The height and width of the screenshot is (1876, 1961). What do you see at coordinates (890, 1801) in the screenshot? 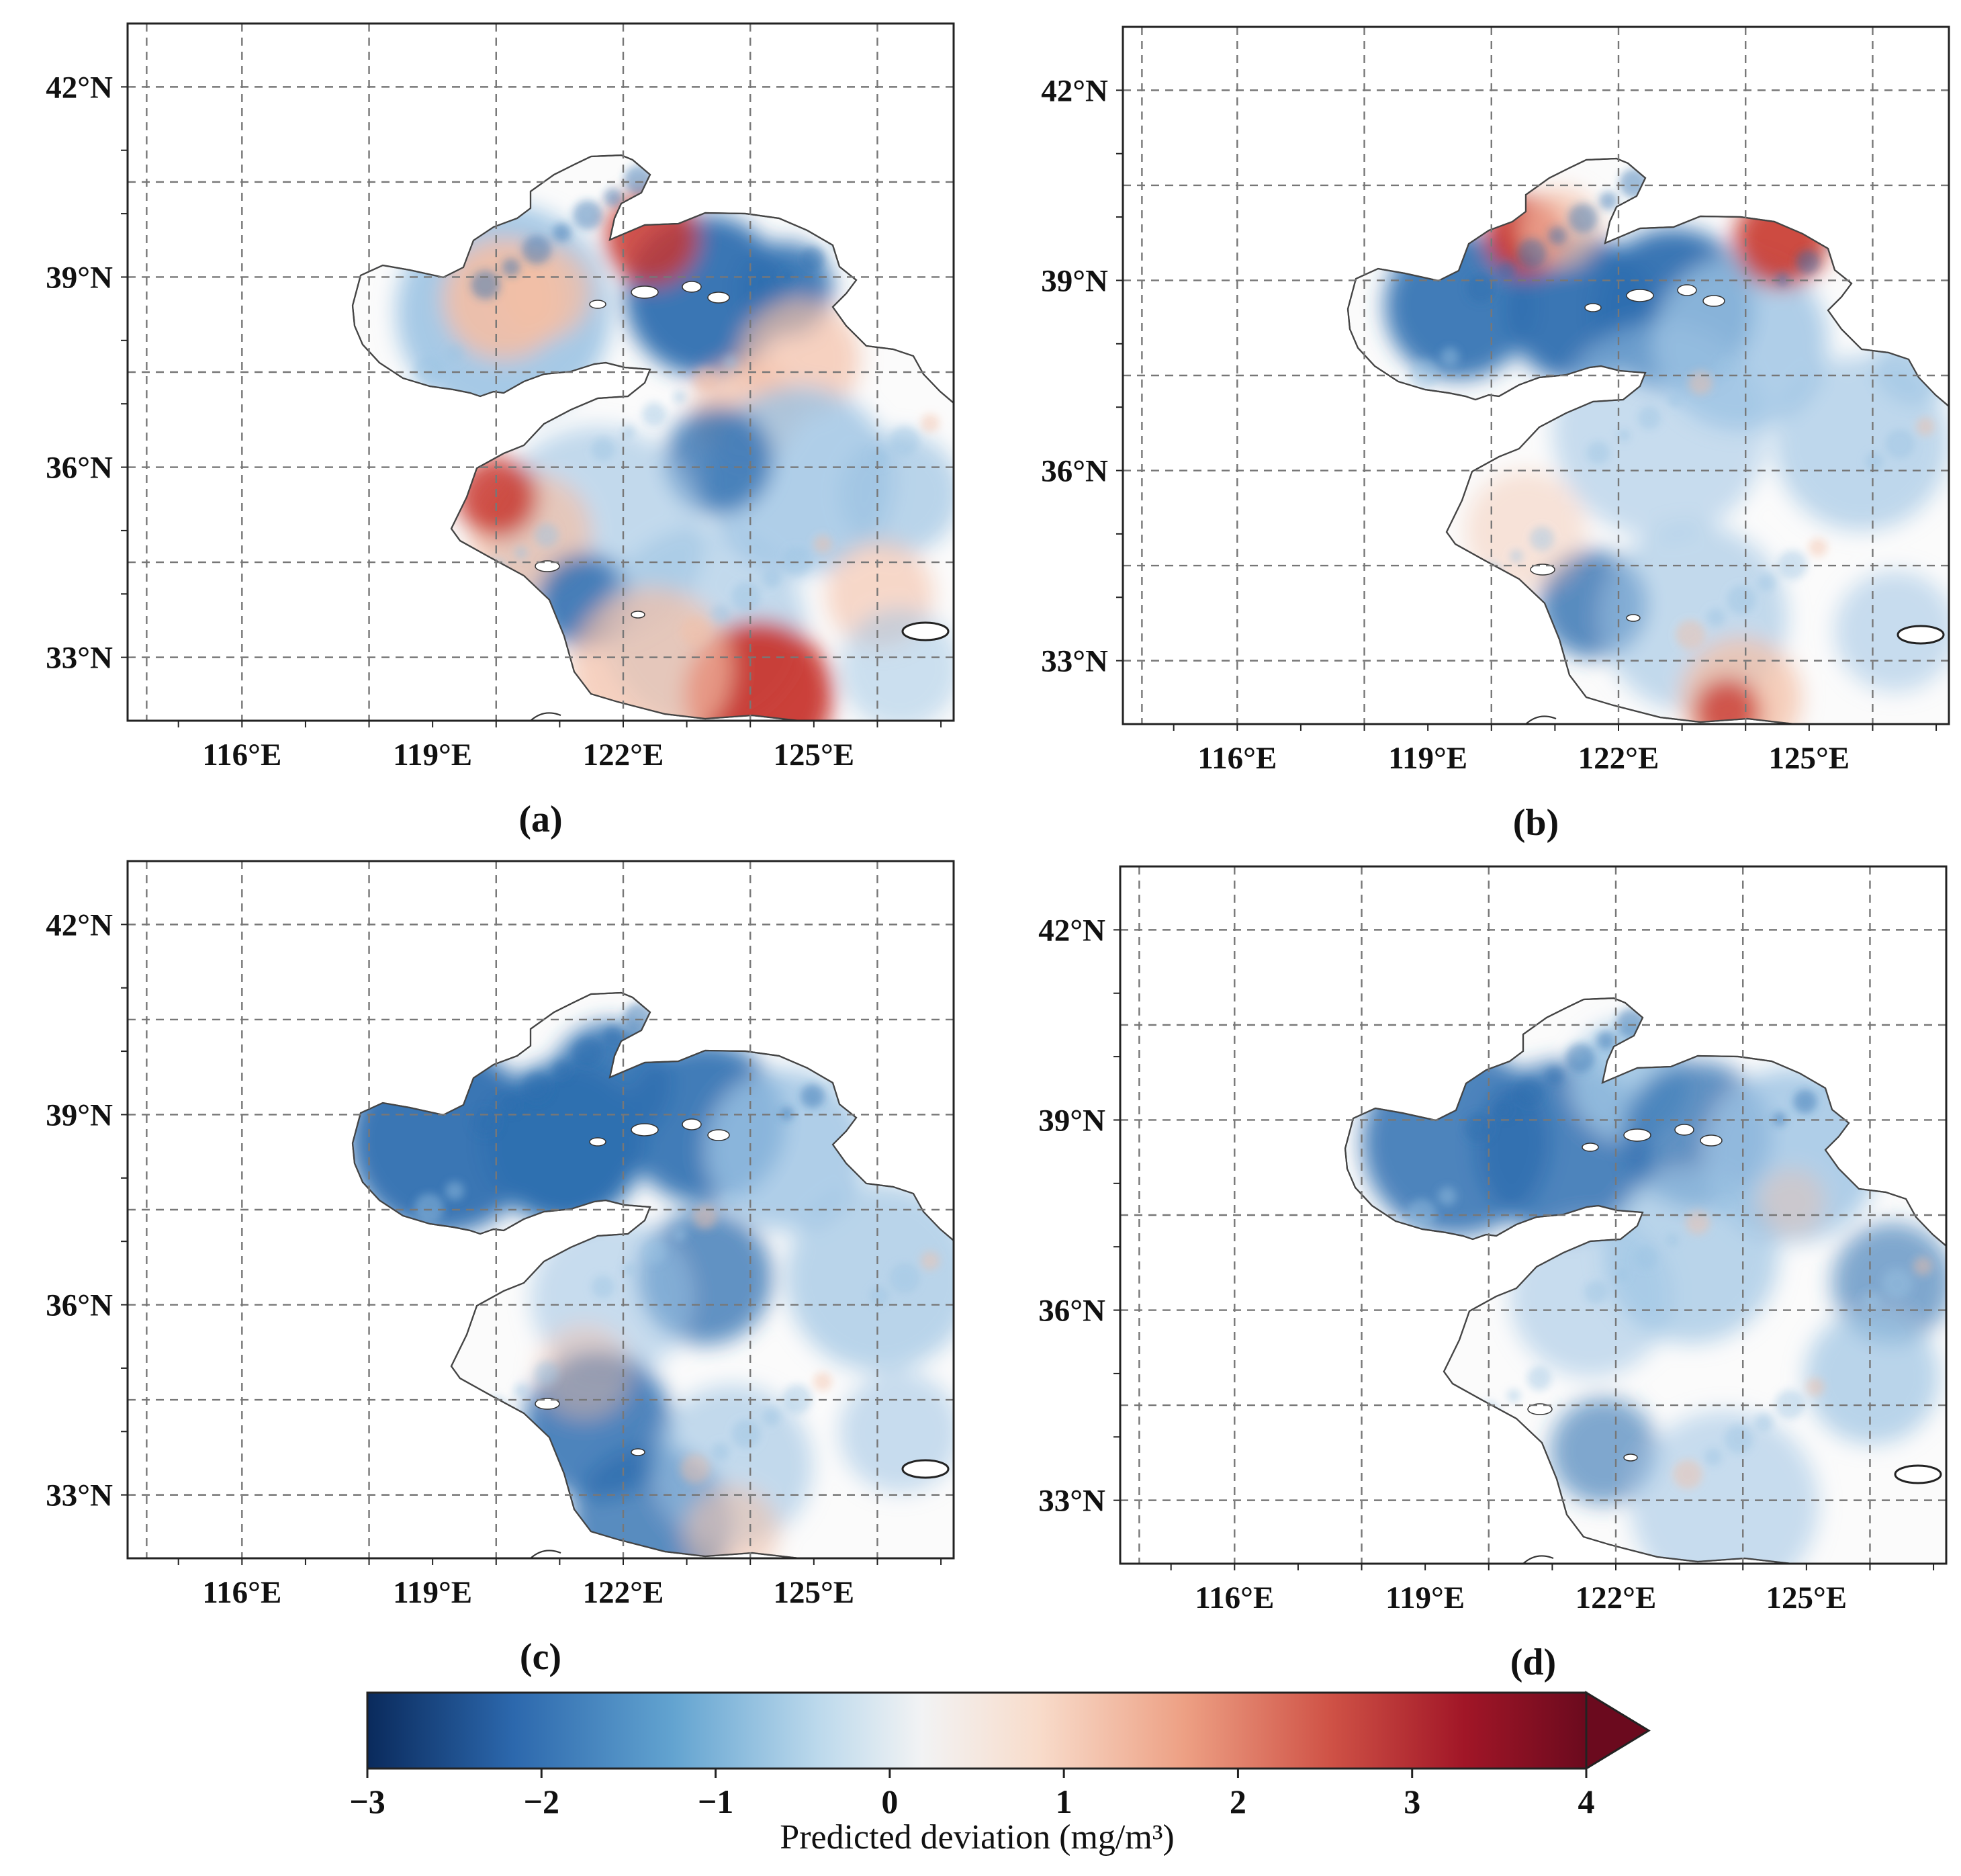
I see `colorbar-tick-label: 0` at bounding box center [890, 1801].